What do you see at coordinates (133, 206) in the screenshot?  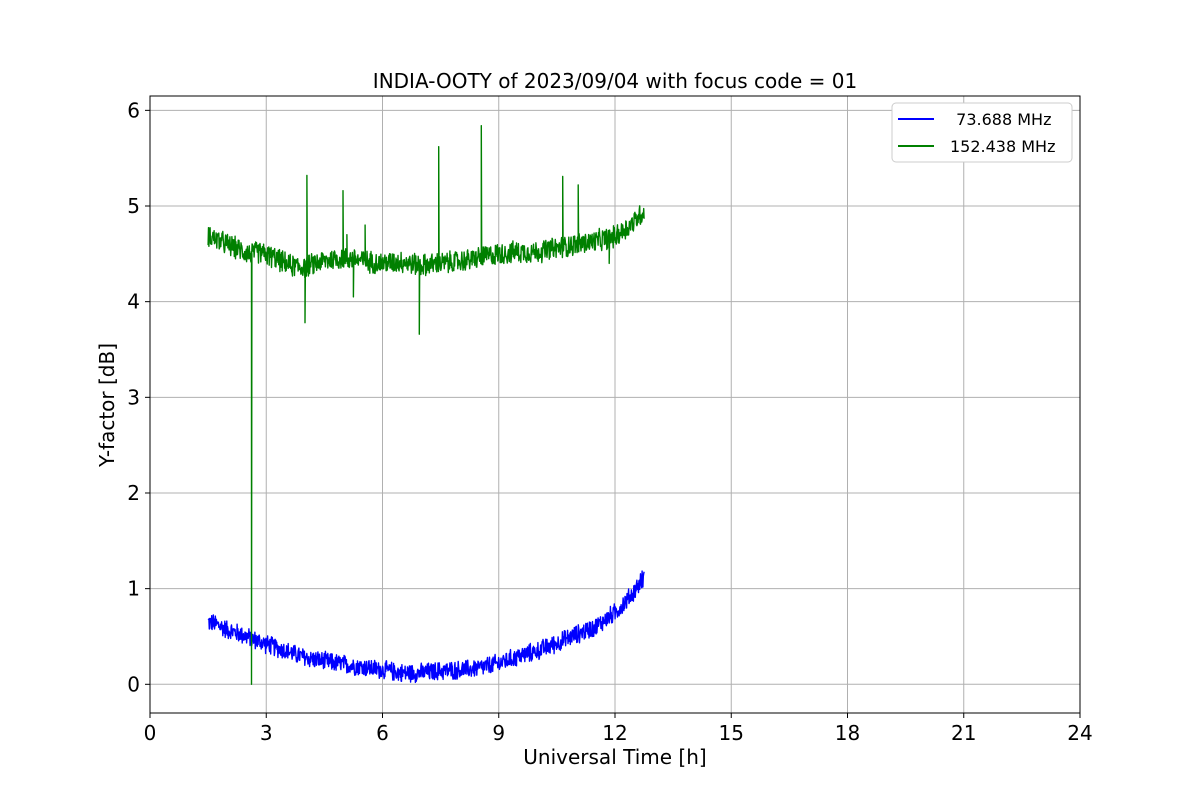 I see `y-tick-label: 5` at bounding box center [133, 206].